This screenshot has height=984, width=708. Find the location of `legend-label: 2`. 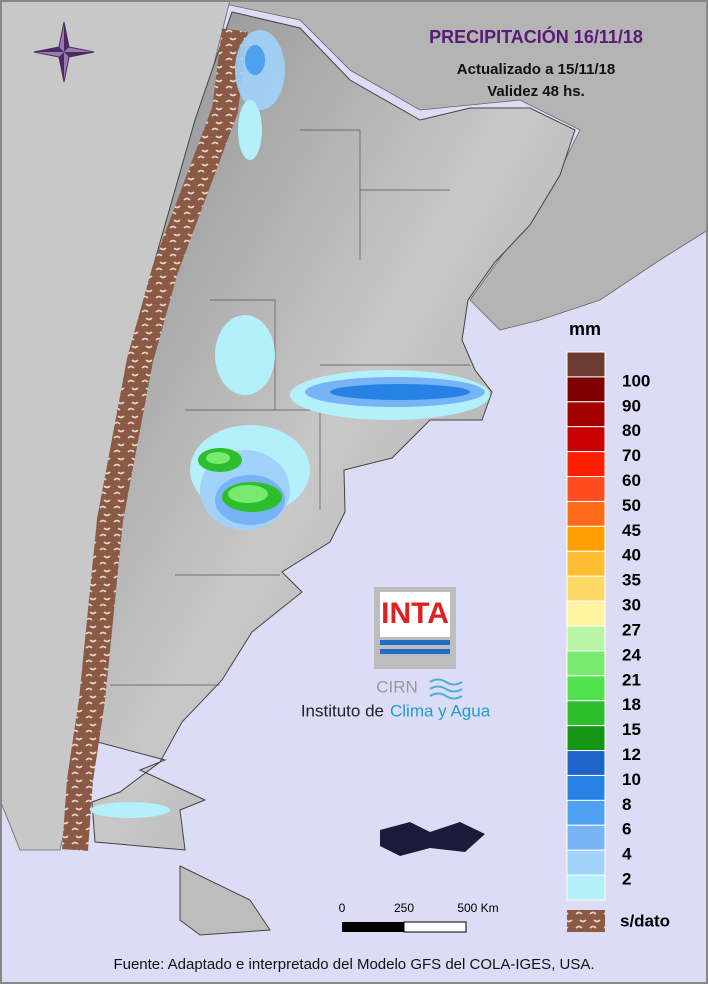

legend-label: 2 is located at coordinates (626, 879).